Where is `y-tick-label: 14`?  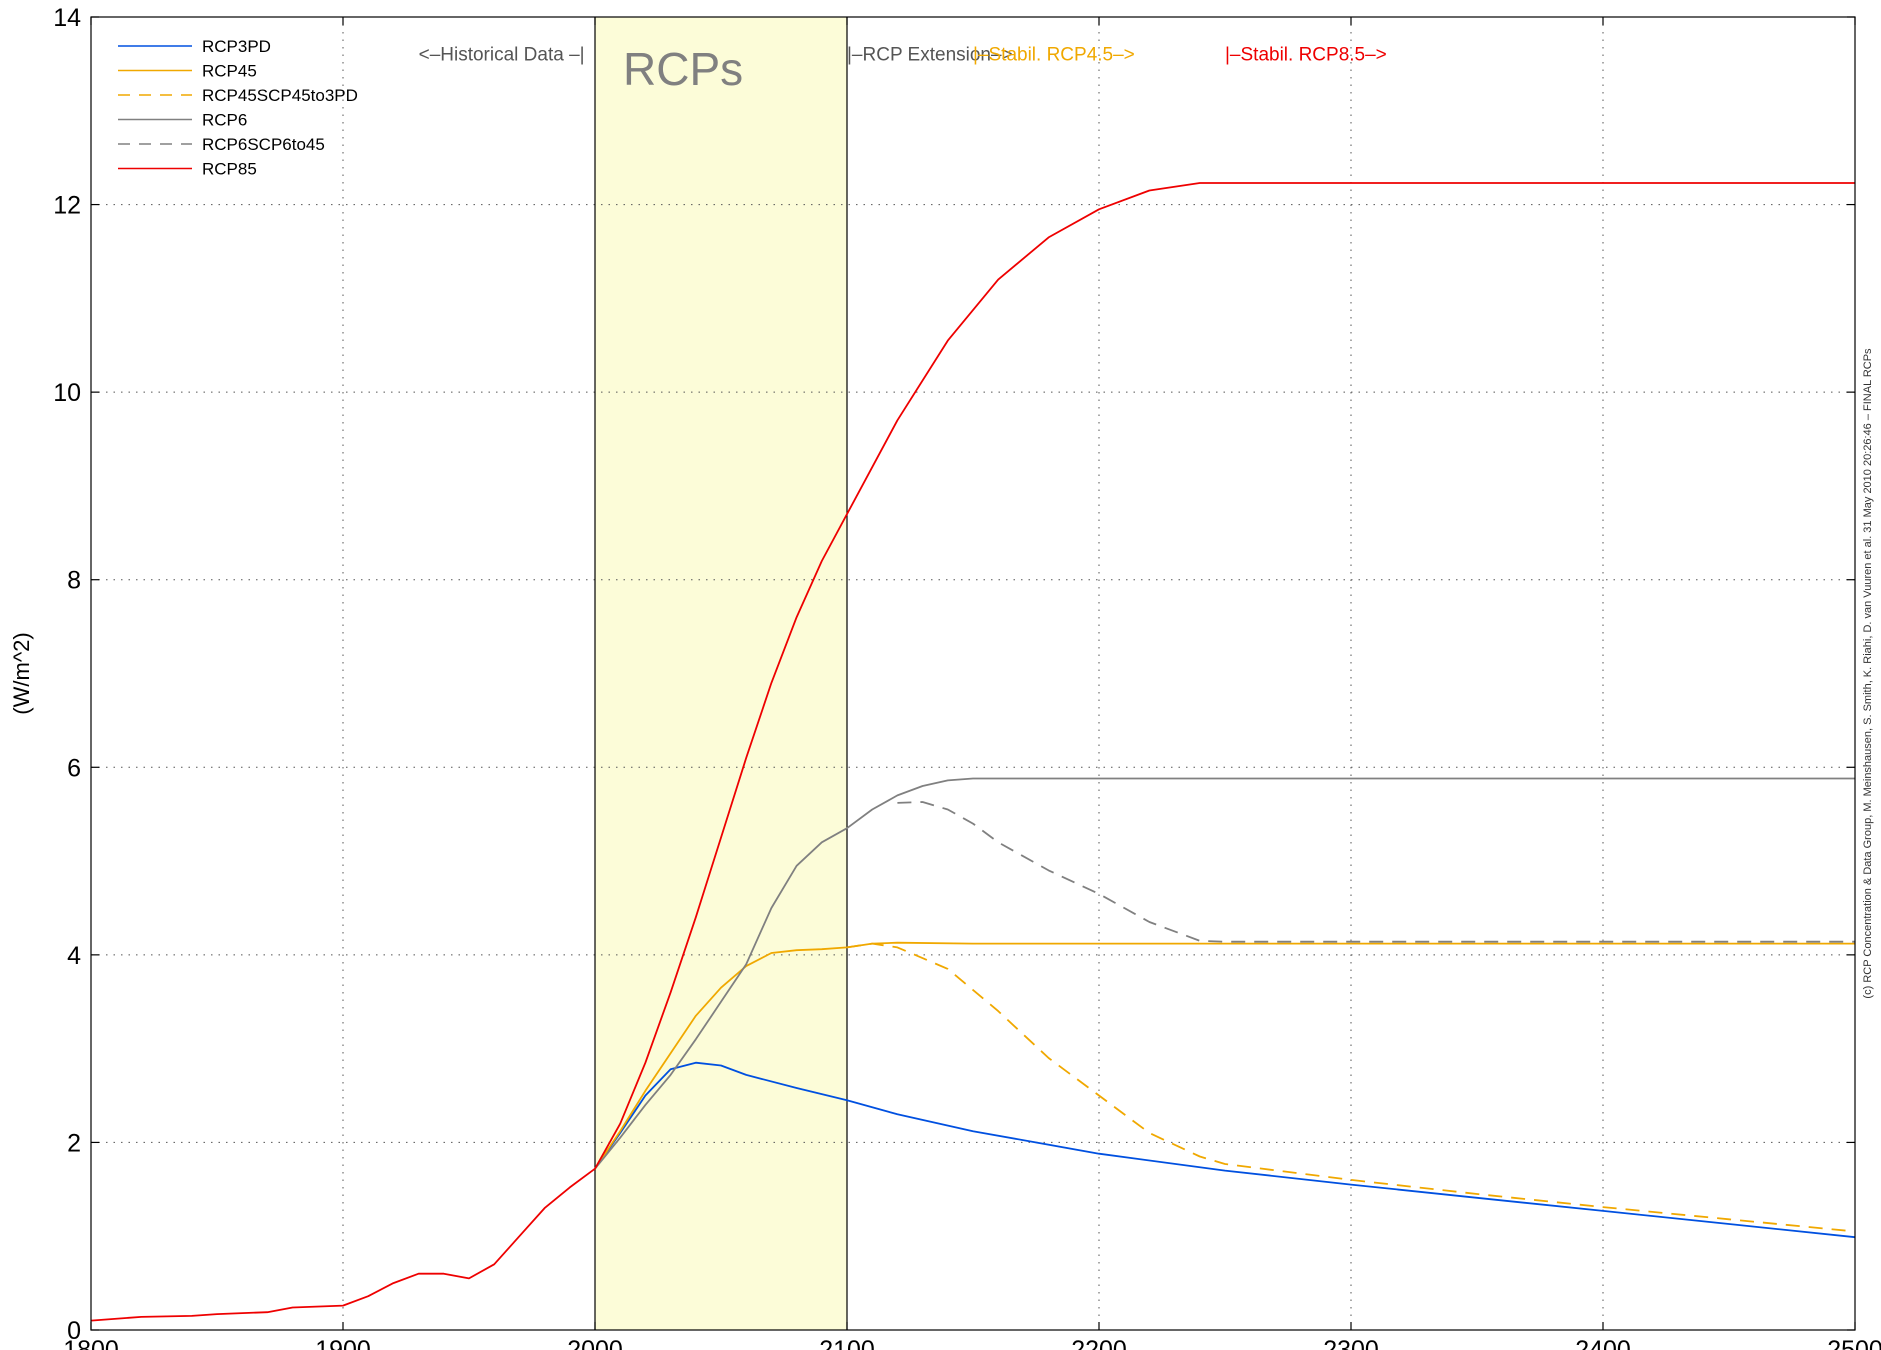
y-tick-label: 14 is located at coordinates (67, 18).